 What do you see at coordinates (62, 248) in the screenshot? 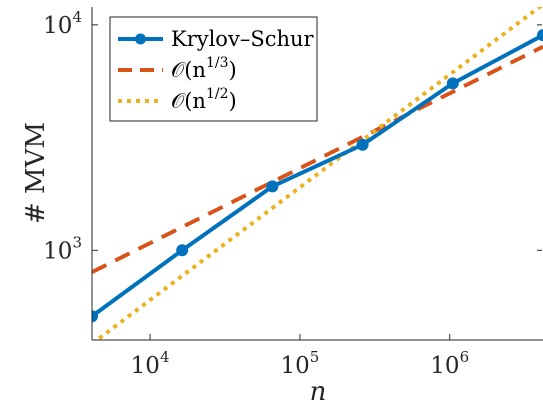
I see `y-tick-label-0: 10³` at bounding box center [62, 248].